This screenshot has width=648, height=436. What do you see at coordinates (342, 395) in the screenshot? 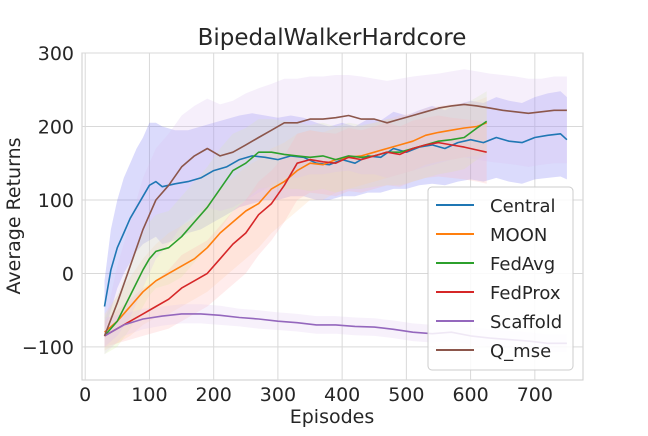
I see `x-tick-label: 400` at bounding box center [342, 395].